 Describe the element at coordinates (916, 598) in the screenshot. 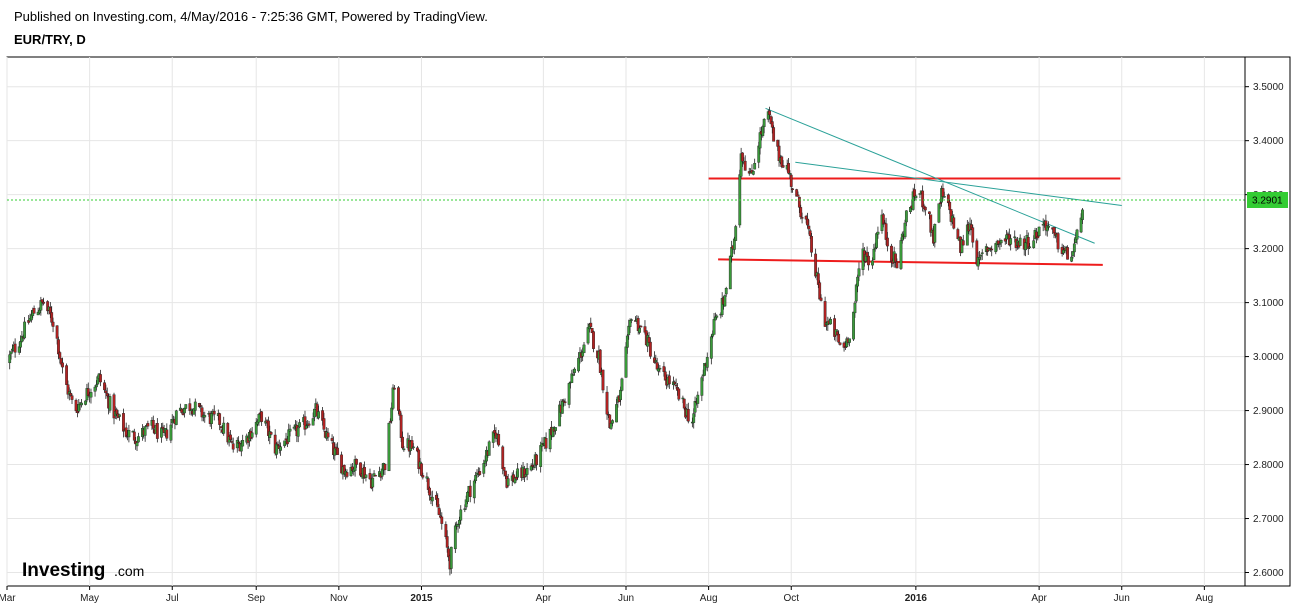

I see `x-tick-label: 2016` at that location.